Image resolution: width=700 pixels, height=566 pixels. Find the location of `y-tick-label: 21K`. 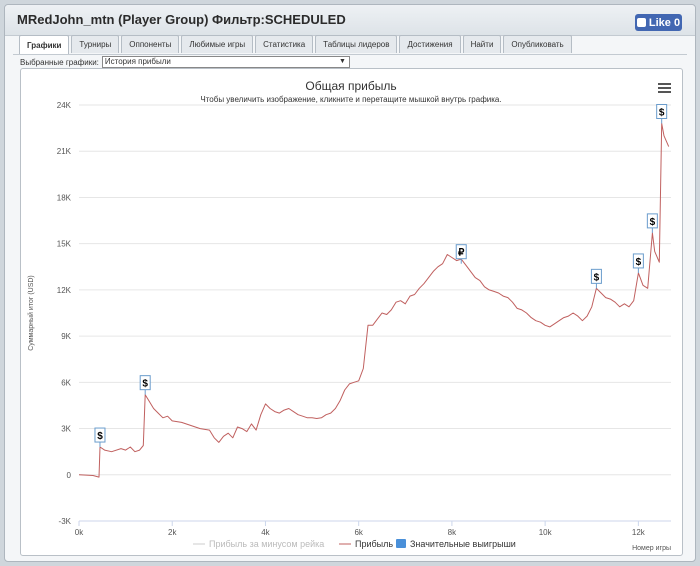

y-tick-label: 21K is located at coordinates (64, 151).